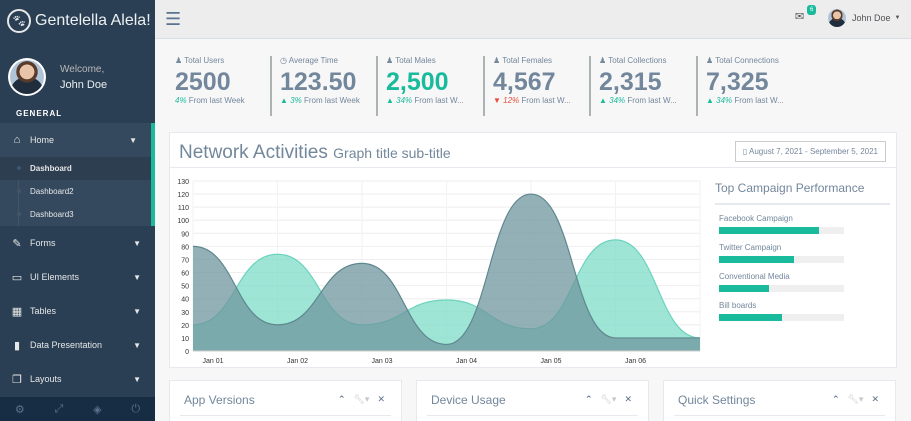 The width and height of the screenshot is (911, 421). What do you see at coordinates (59, 408) in the screenshot?
I see `fullscreen-icon: ⤢` at bounding box center [59, 408].